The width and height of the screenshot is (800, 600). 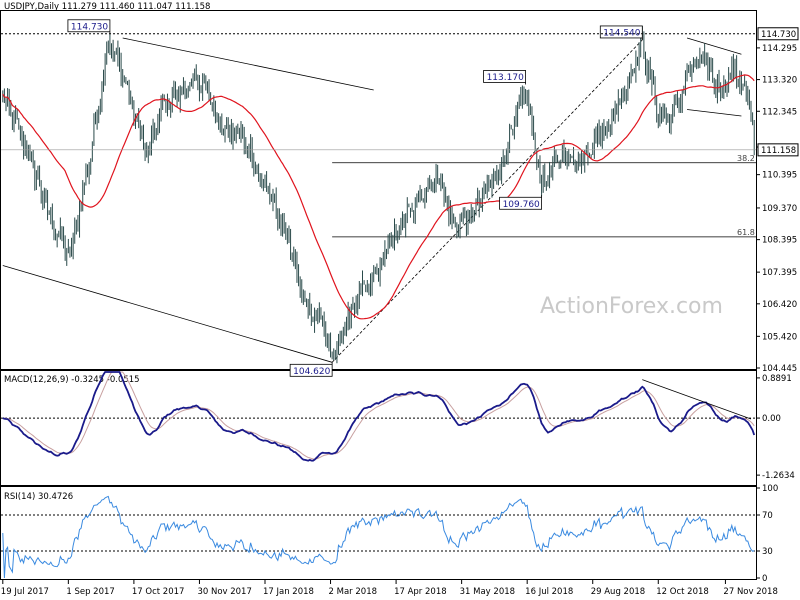 I want to click on macd-axis: 0.8891 0.00 -1.2634, so click(x=775, y=427).